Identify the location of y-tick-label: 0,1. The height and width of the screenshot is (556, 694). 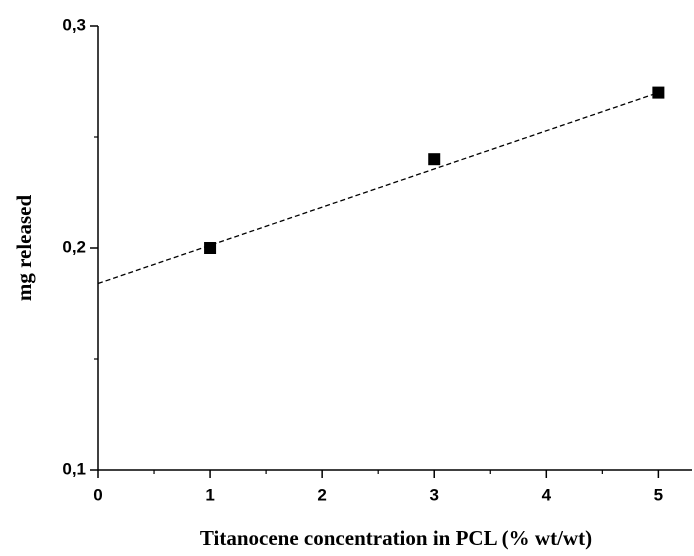
(74, 468).